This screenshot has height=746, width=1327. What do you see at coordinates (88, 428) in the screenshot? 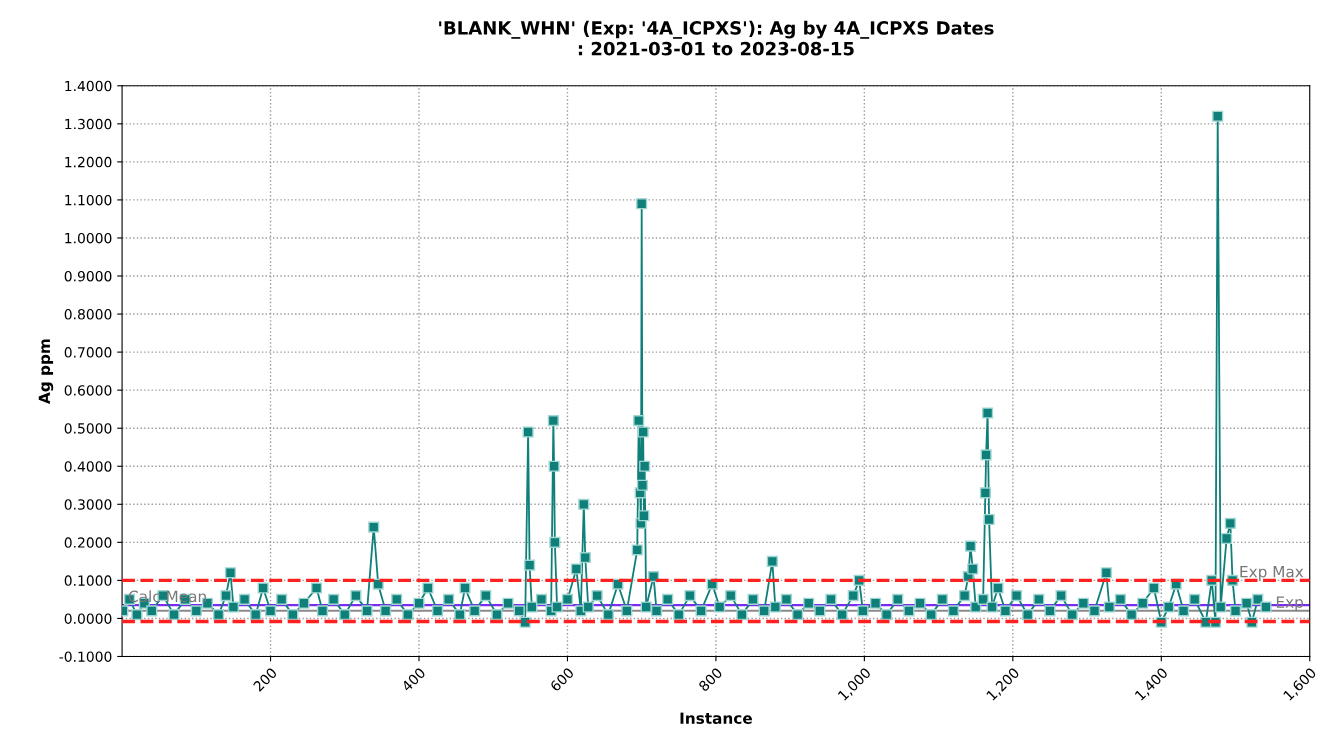
I see `y-tick-label: 0.5000` at bounding box center [88, 428].